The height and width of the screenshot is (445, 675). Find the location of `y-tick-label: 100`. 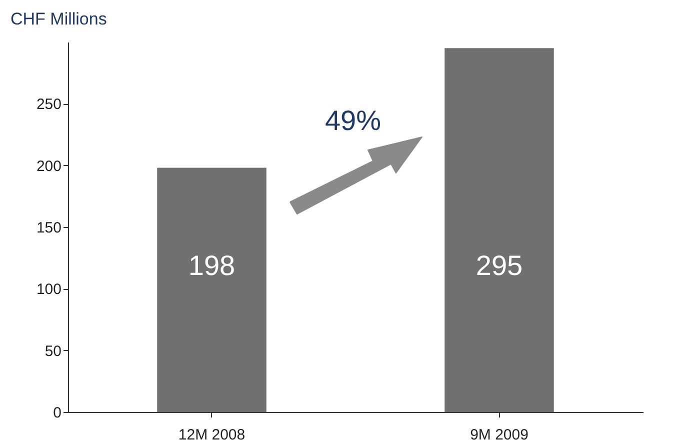

y-tick-label: 100 is located at coordinates (49, 289).